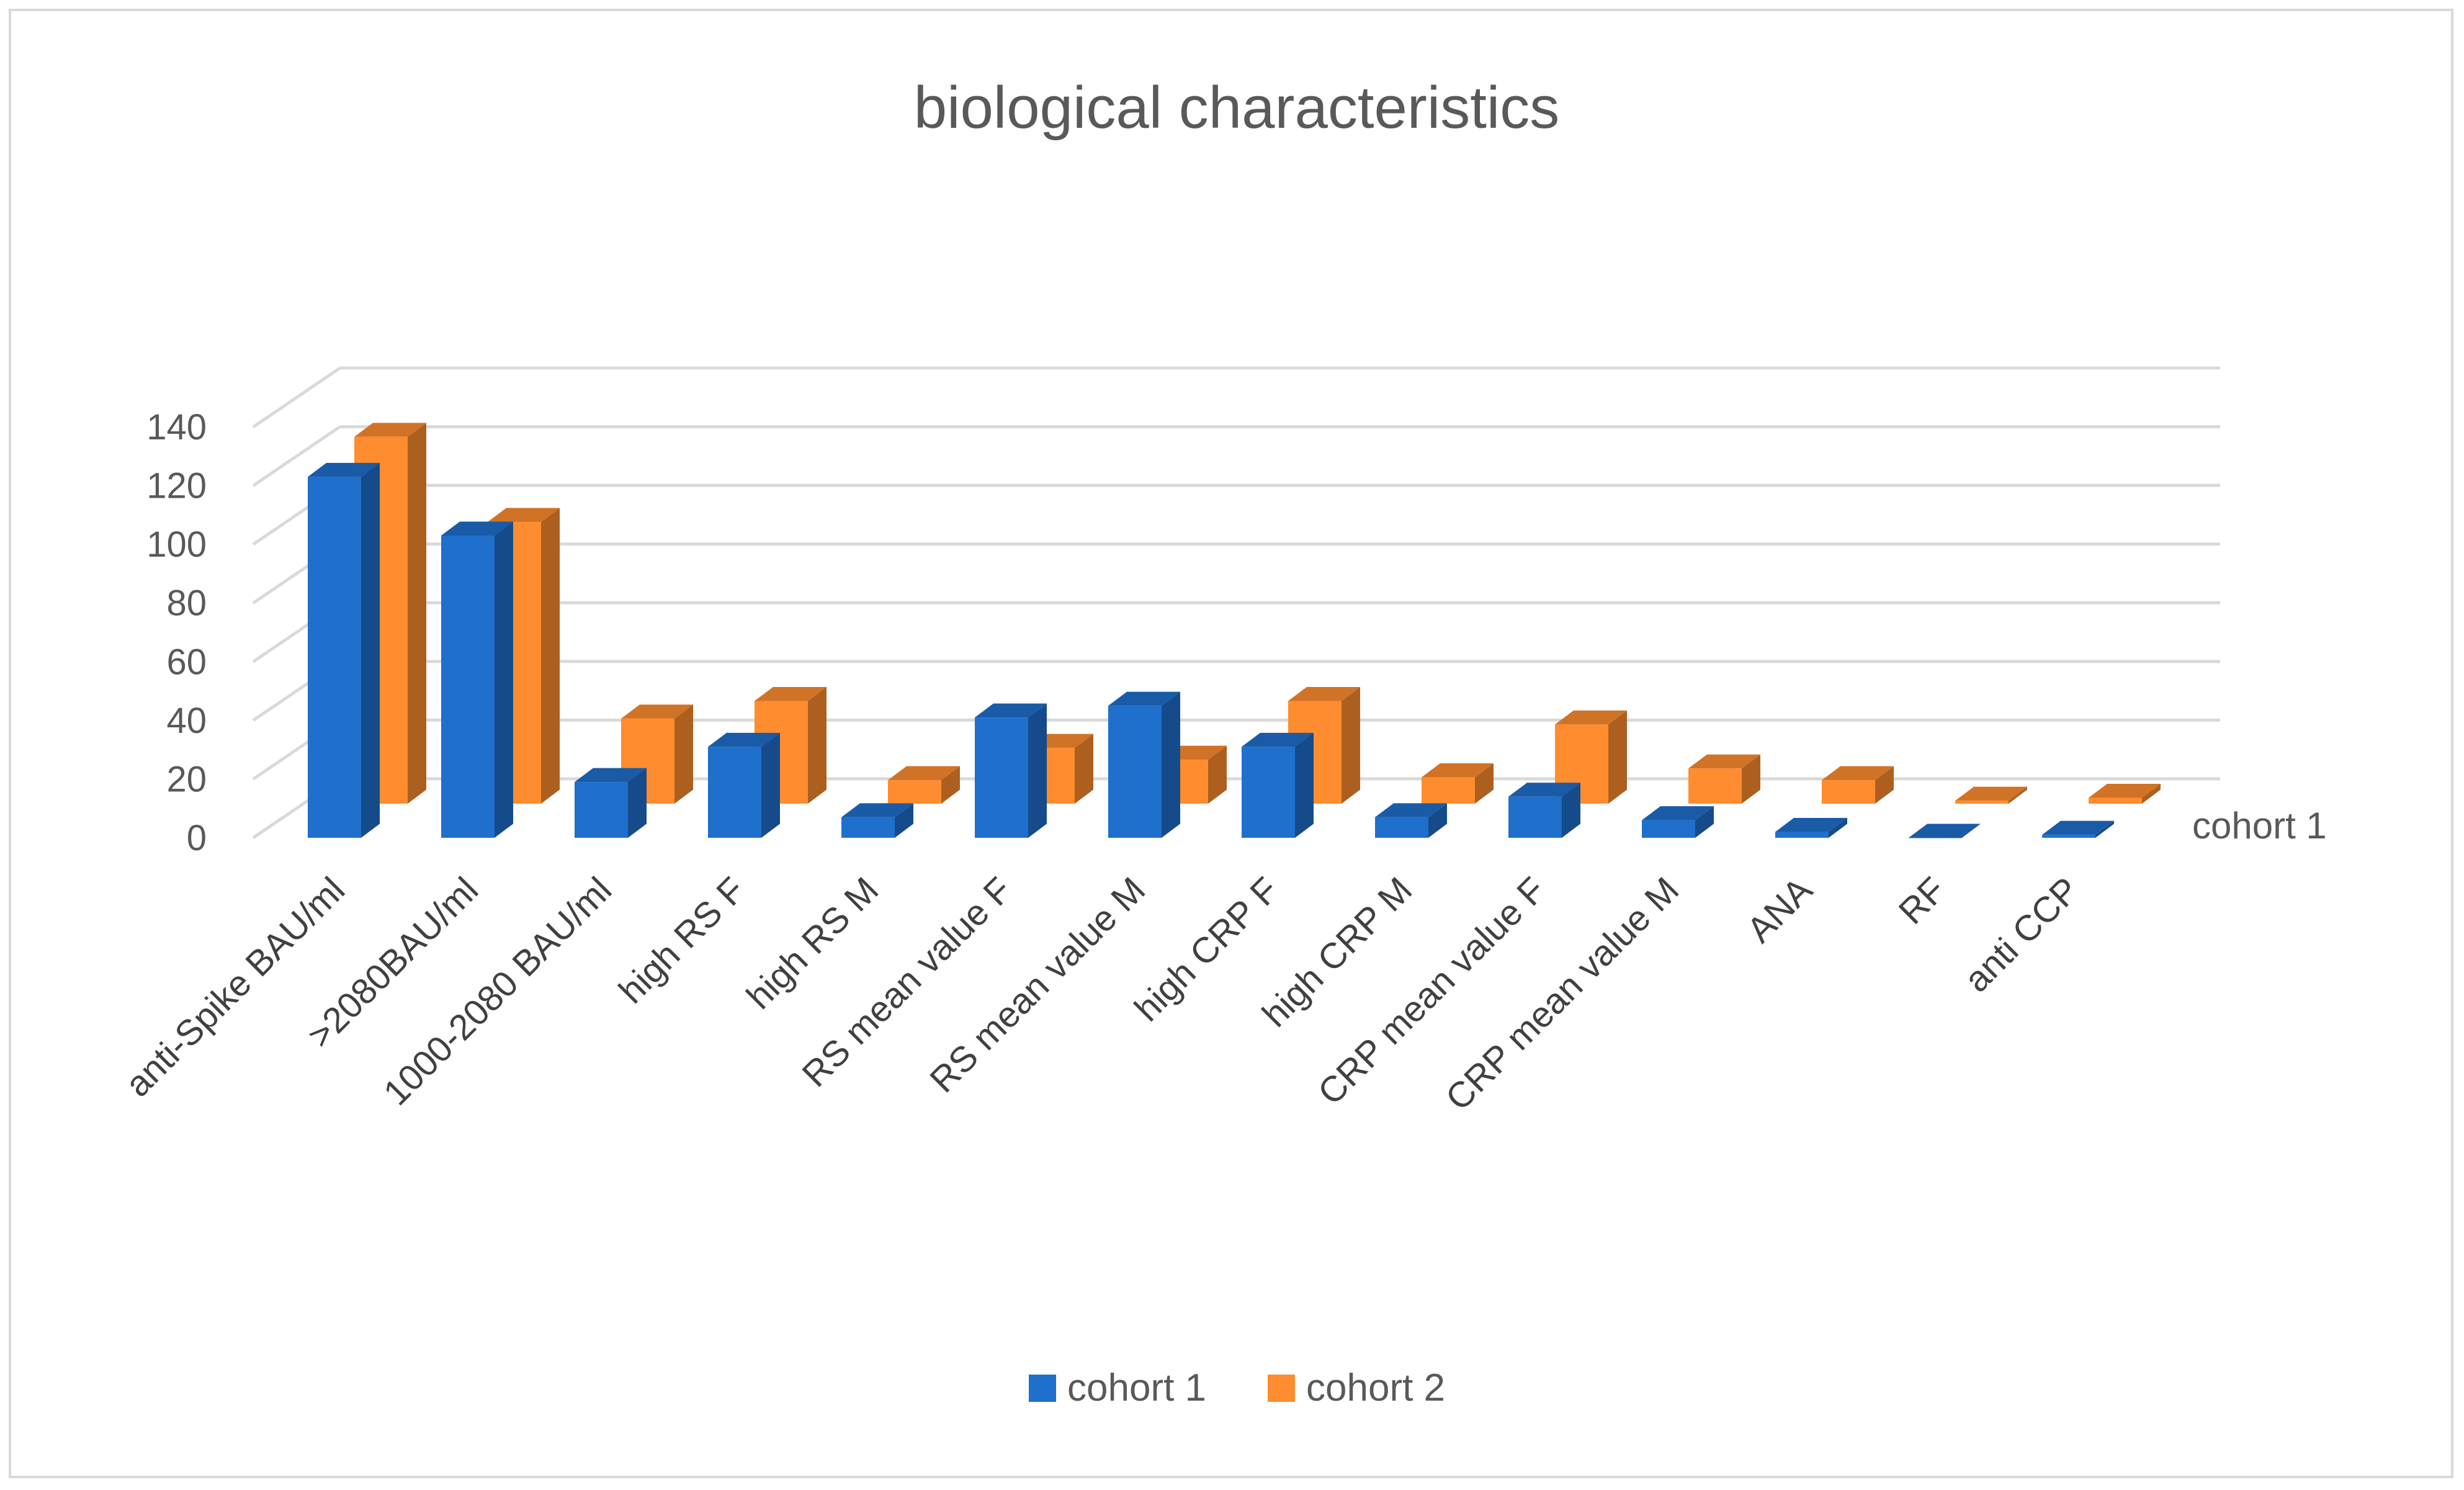  I want to click on depth-axis-label: cohort 1, so click(2259, 825).